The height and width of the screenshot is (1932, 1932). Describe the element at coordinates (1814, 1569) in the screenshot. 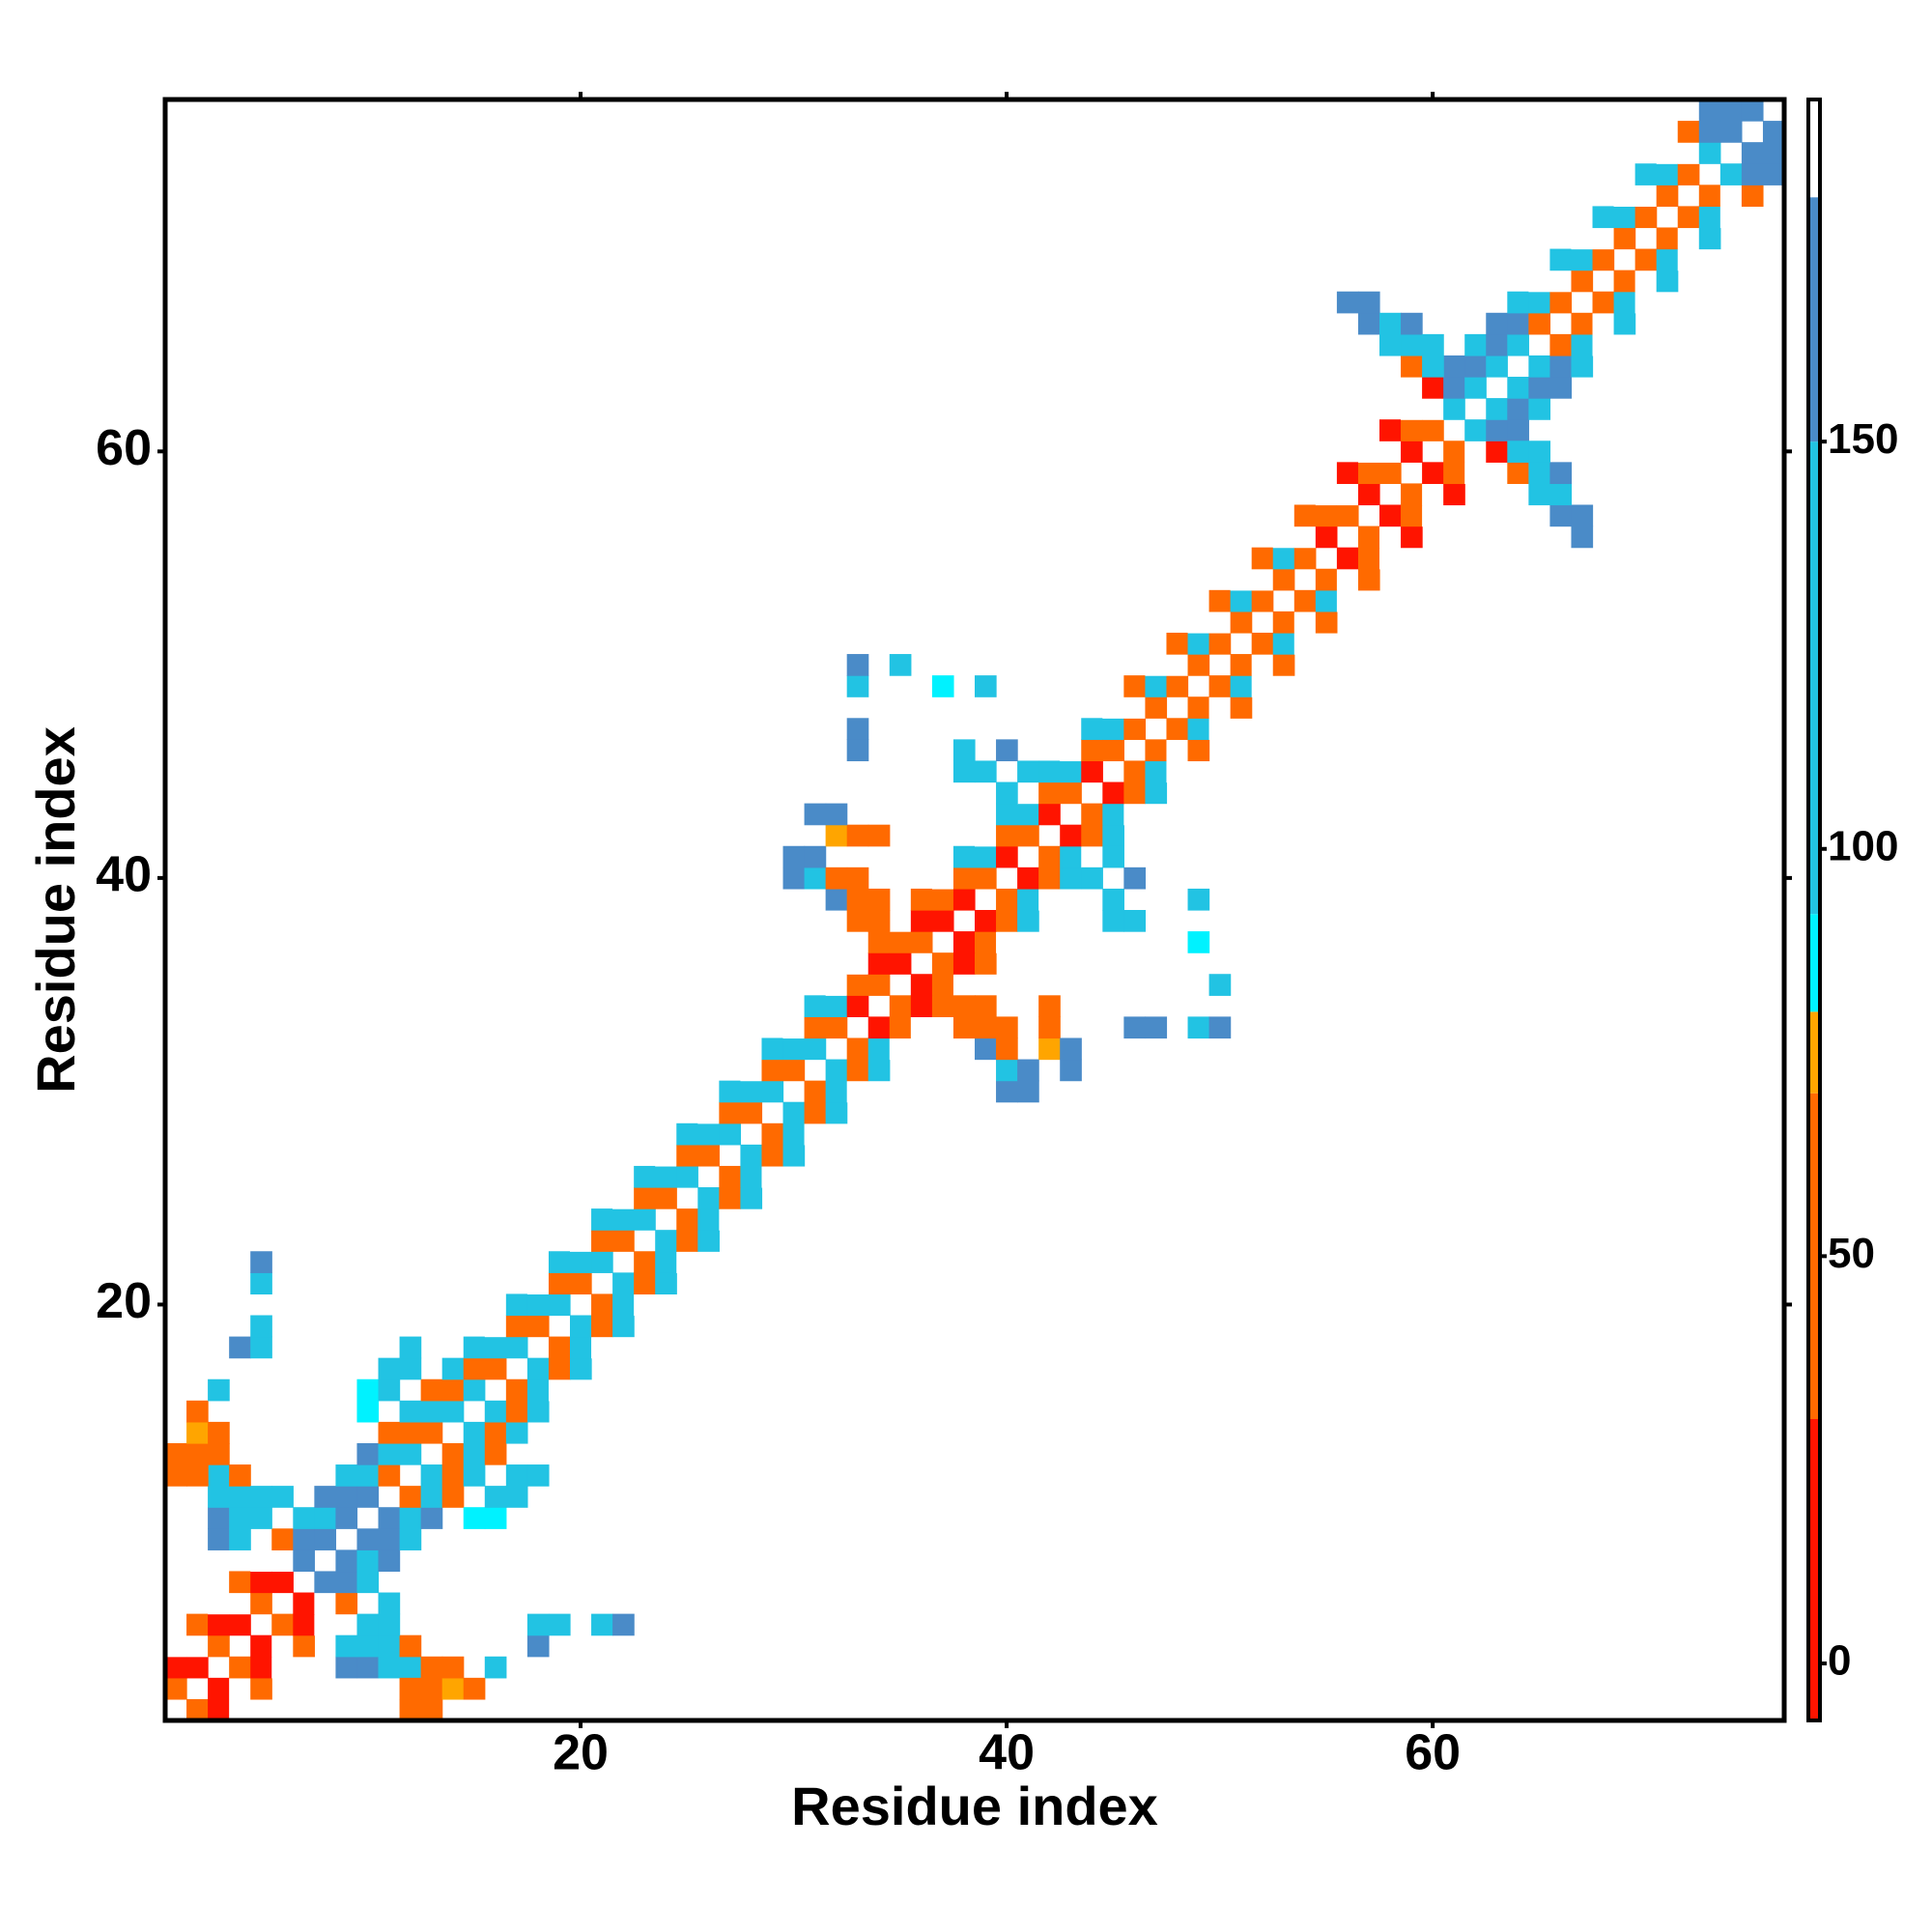

I see `colorbar-band` at that location.